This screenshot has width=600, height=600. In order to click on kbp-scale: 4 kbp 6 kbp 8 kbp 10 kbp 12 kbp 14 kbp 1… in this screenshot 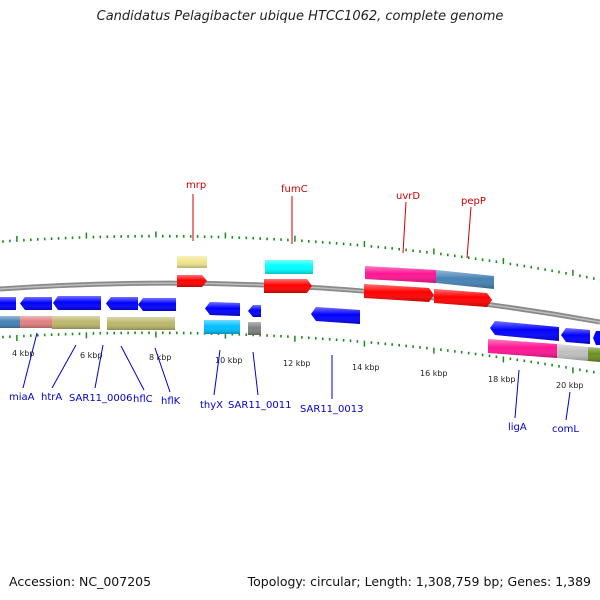, I will do `click(298, 369)`.